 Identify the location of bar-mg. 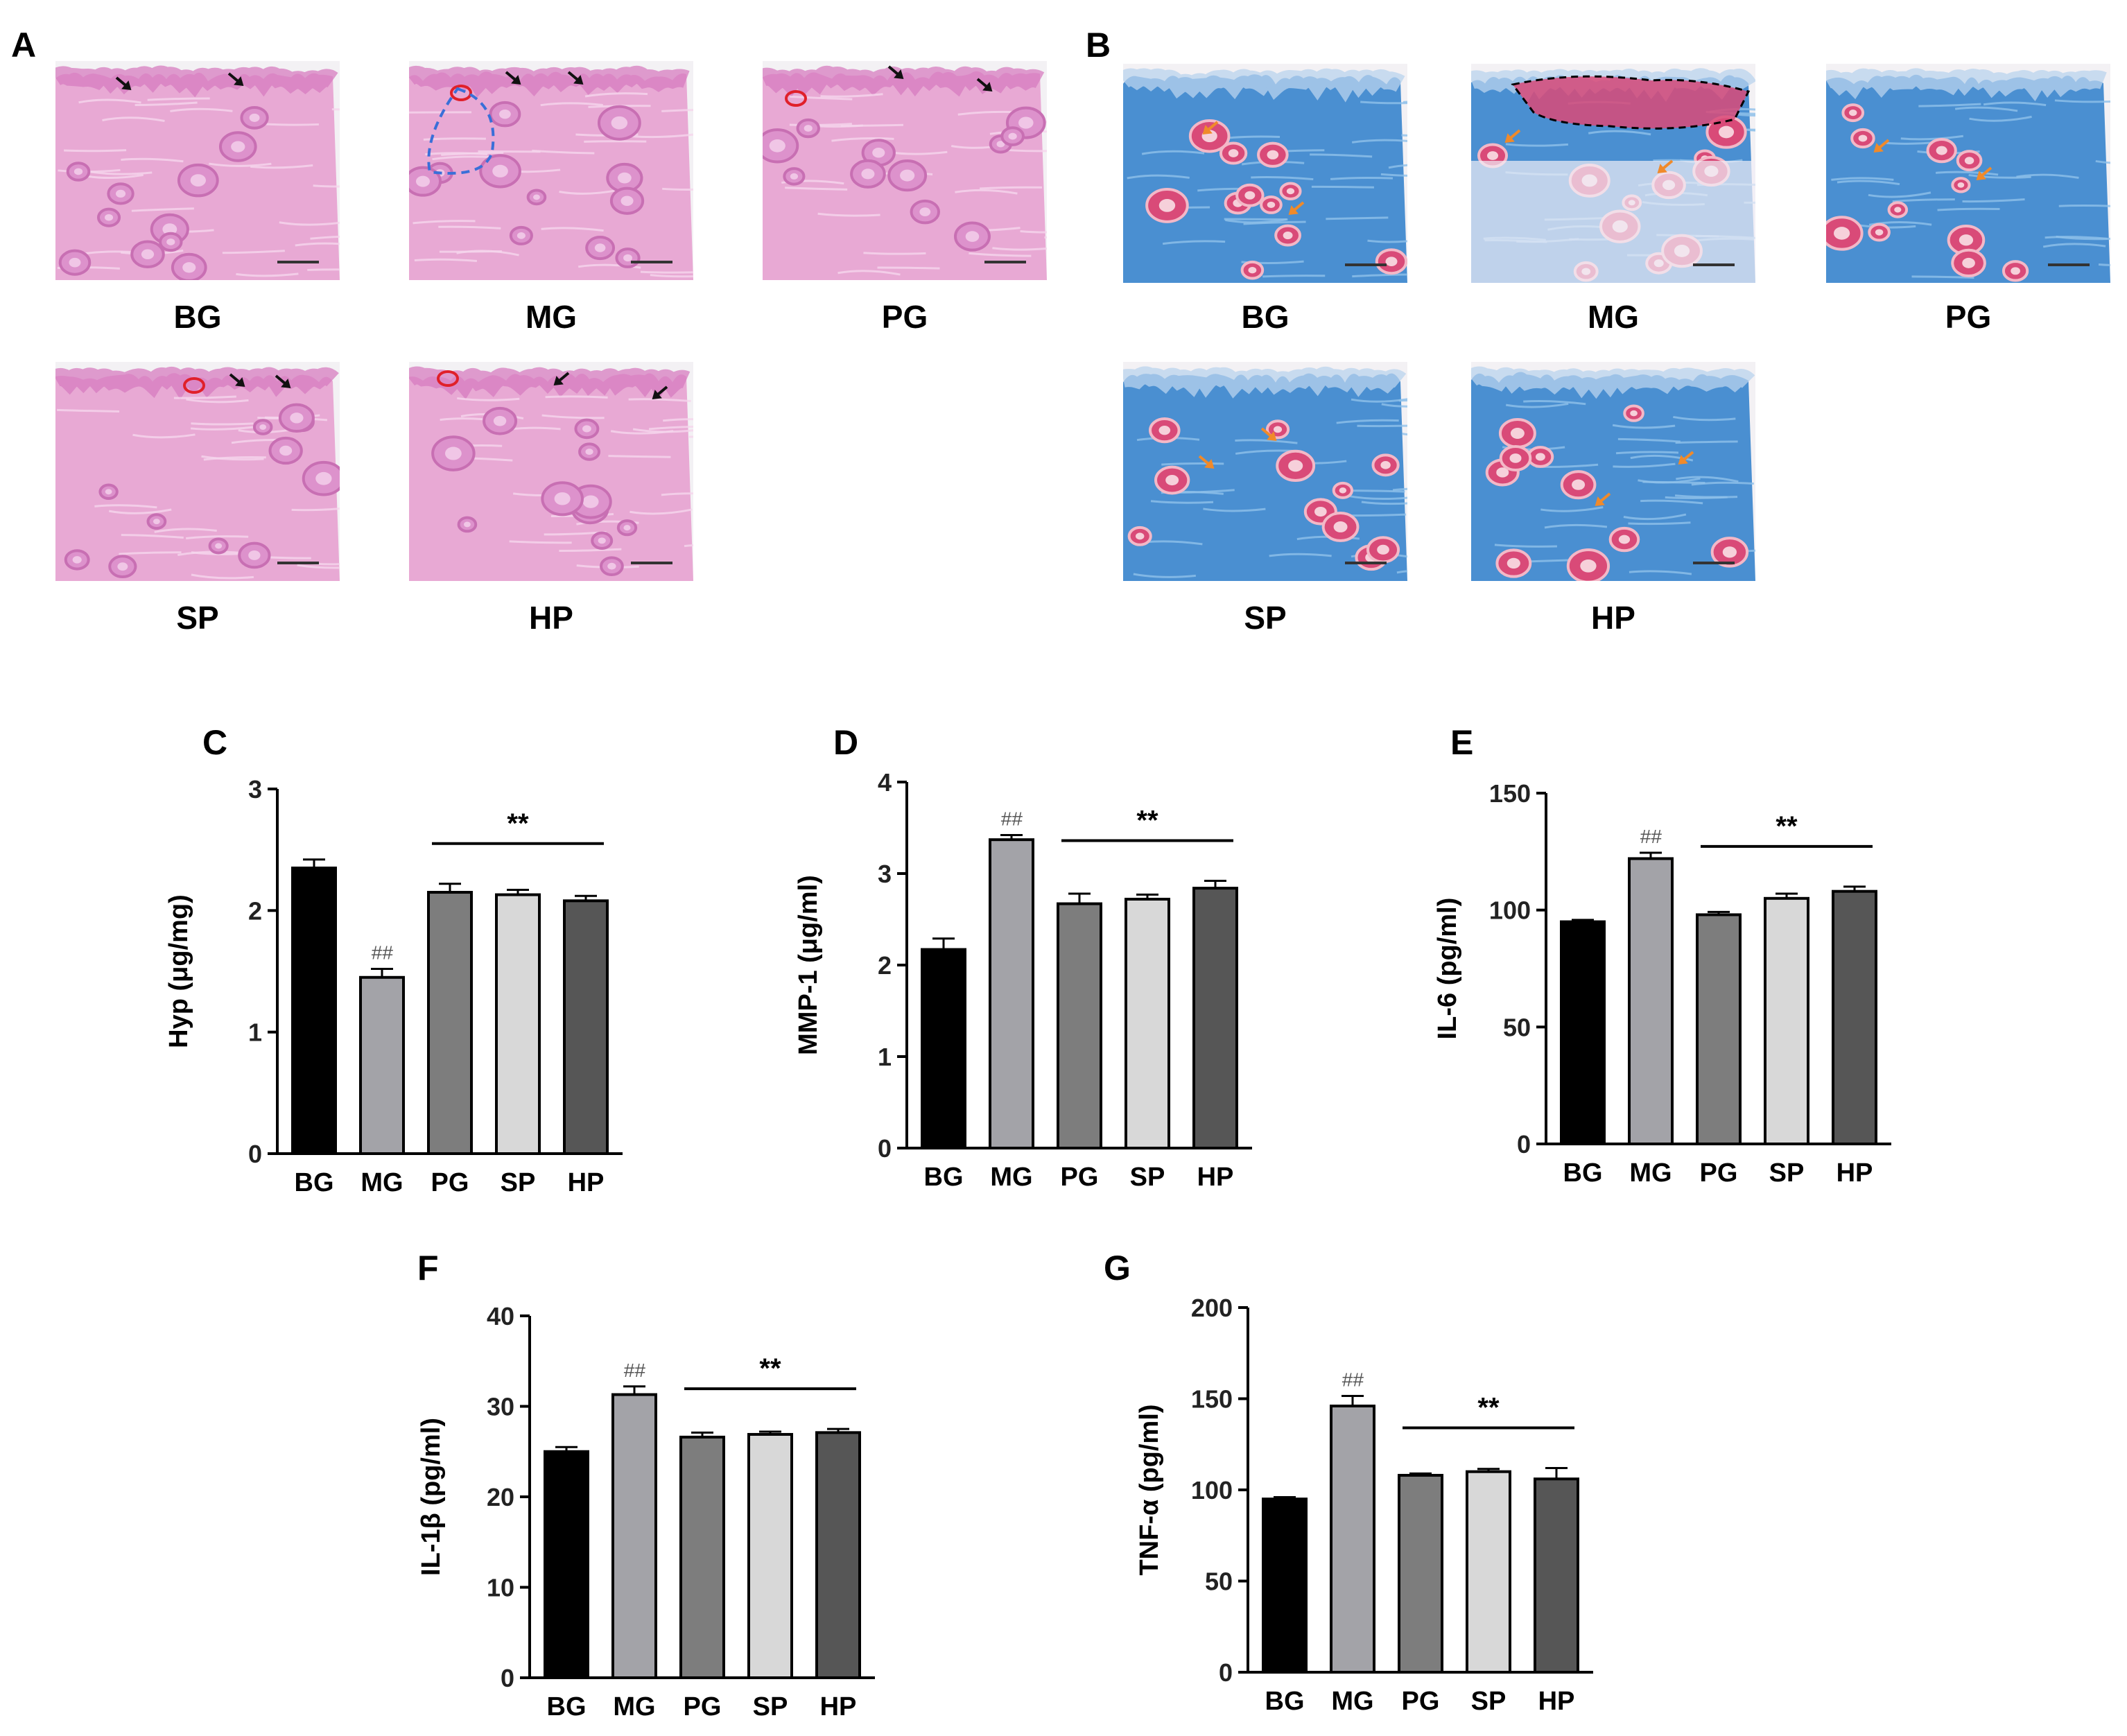
(1352, 1540).